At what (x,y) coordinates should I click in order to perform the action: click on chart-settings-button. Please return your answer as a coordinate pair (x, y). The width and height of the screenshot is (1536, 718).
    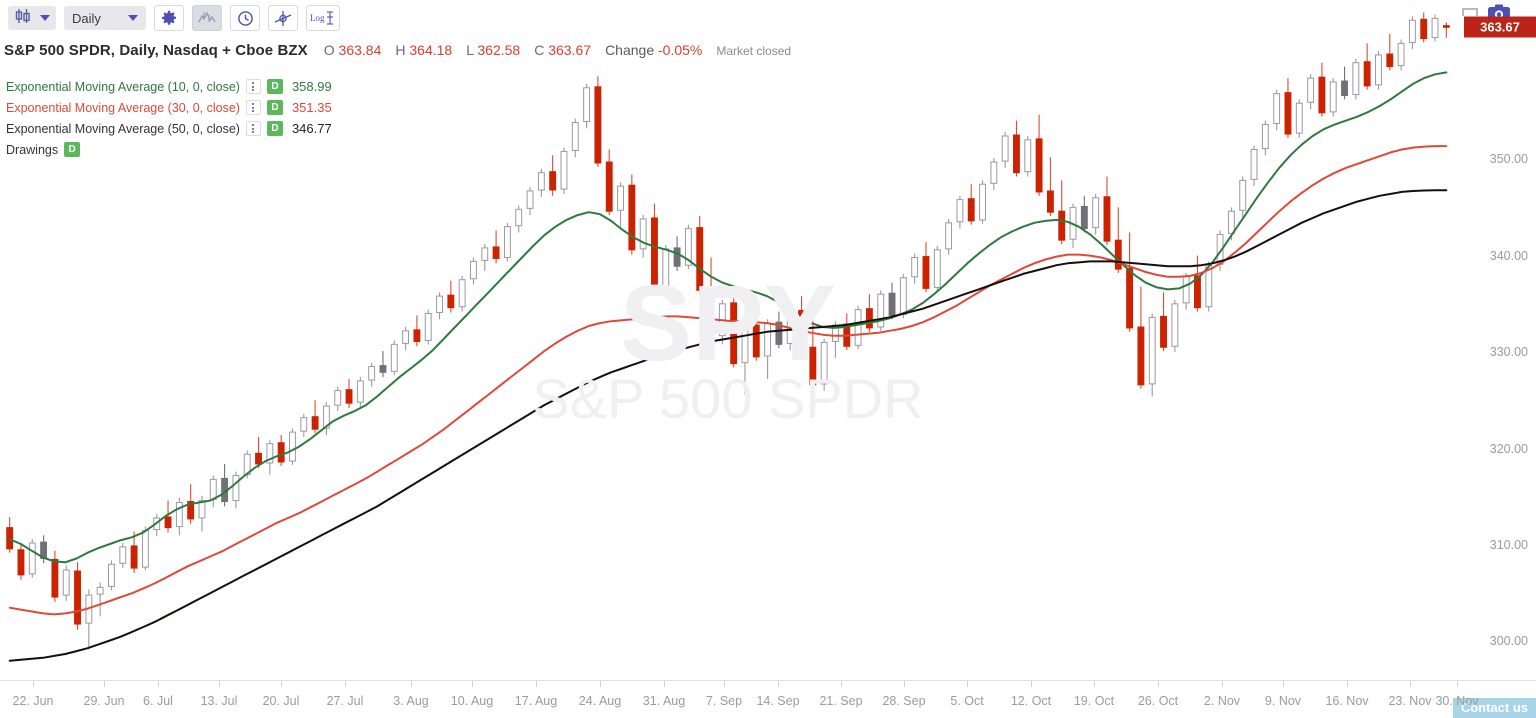
    Looking at the image, I should click on (169, 18).